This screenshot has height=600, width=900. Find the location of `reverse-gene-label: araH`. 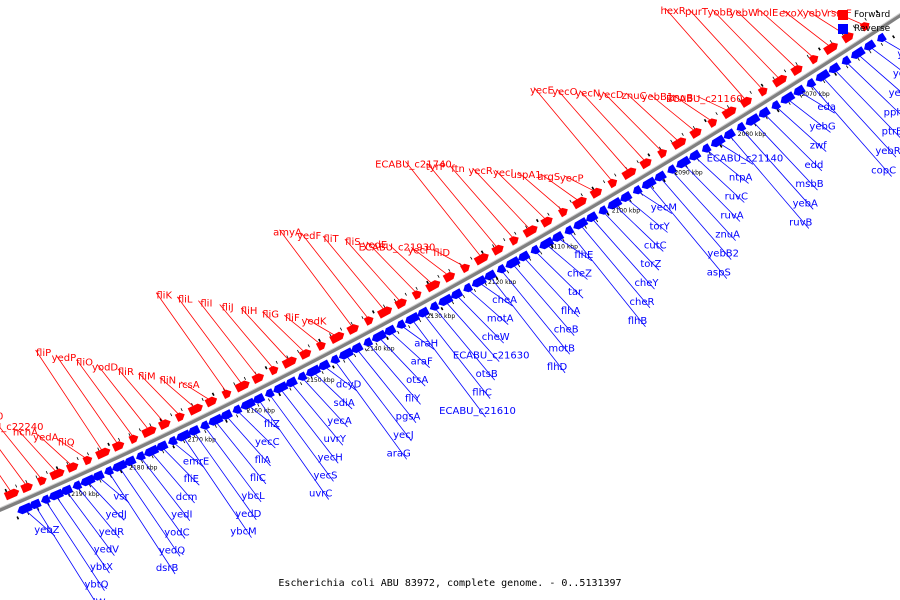

reverse-gene-label: araH is located at coordinates (426, 343).